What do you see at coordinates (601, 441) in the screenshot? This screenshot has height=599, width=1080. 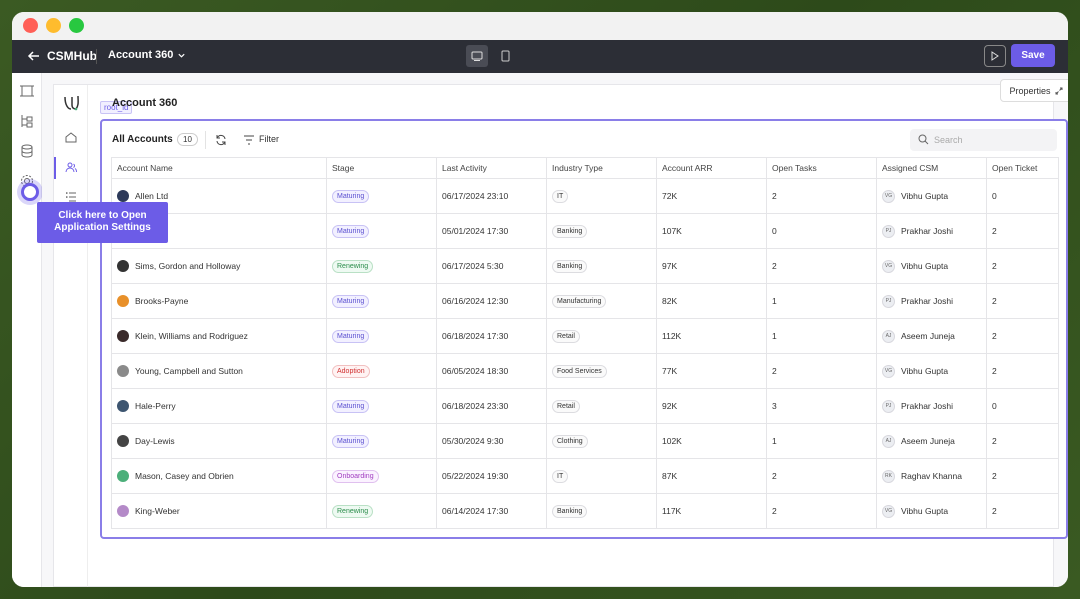 I see `industry-cell: Clothing` at bounding box center [601, 441].